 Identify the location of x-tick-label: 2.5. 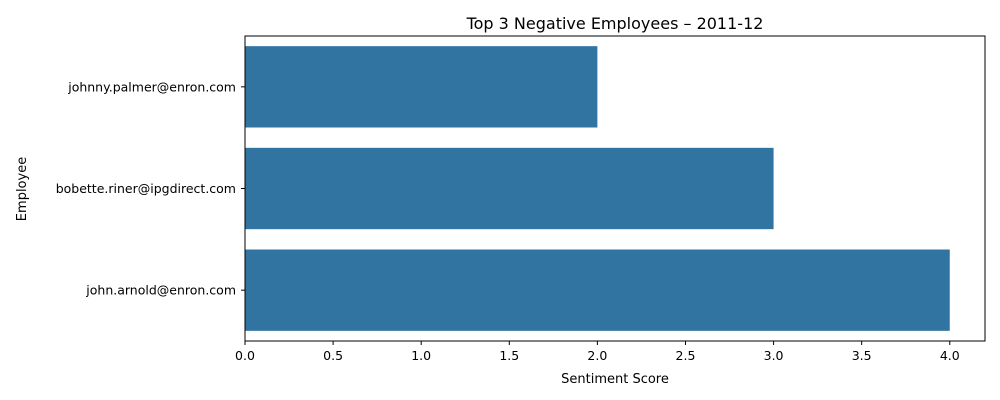
(686, 355).